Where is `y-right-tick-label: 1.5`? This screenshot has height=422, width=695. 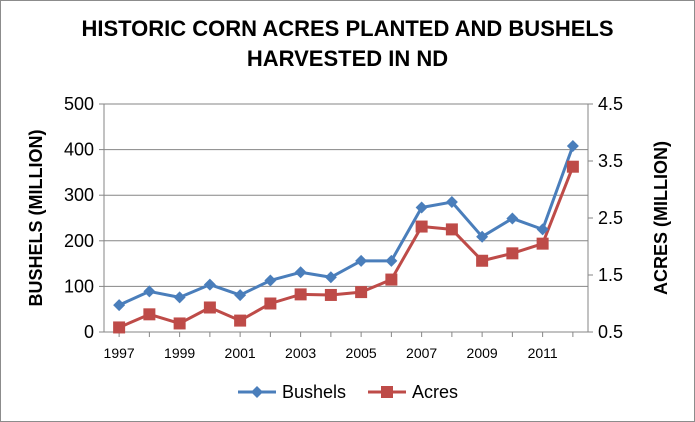 y-right-tick-label: 1.5 is located at coordinates (610, 275).